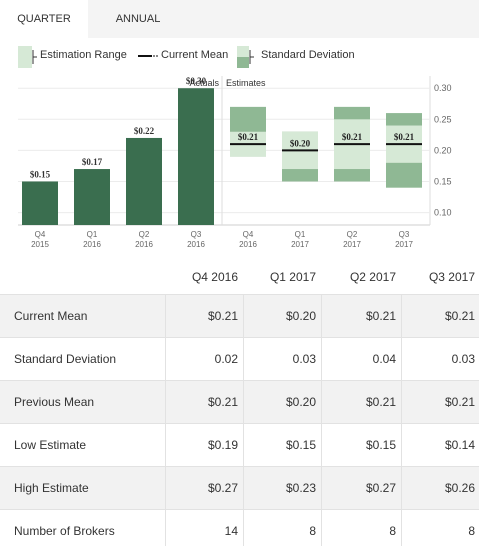  What do you see at coordinates (92, 162) in the screenshot?
I see `actual-value-label: $0.17` at bounding box center [92, 162].